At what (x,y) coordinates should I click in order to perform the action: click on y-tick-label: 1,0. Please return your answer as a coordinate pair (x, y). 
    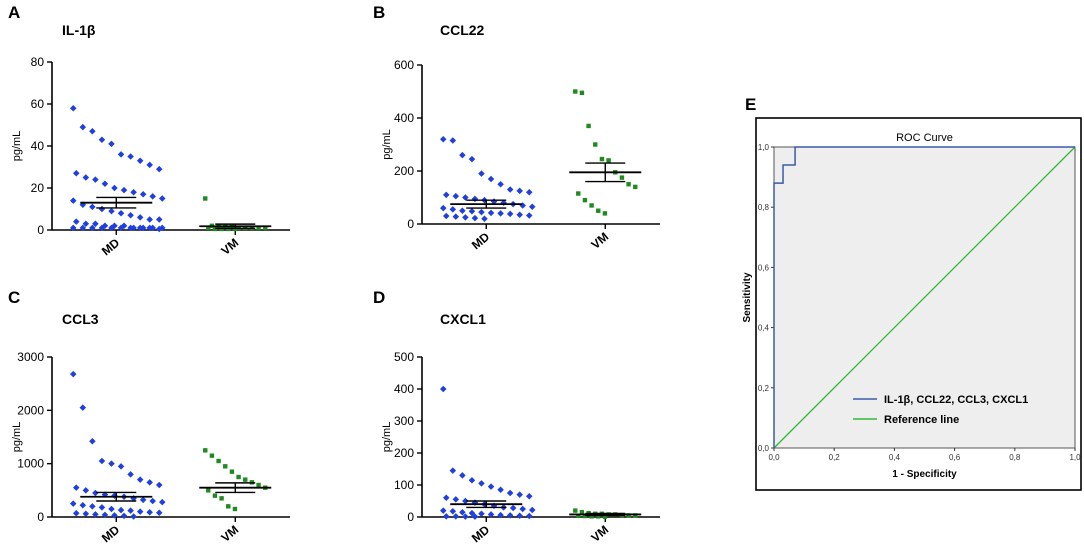
    Looking at the image, I should click on (764, 147).